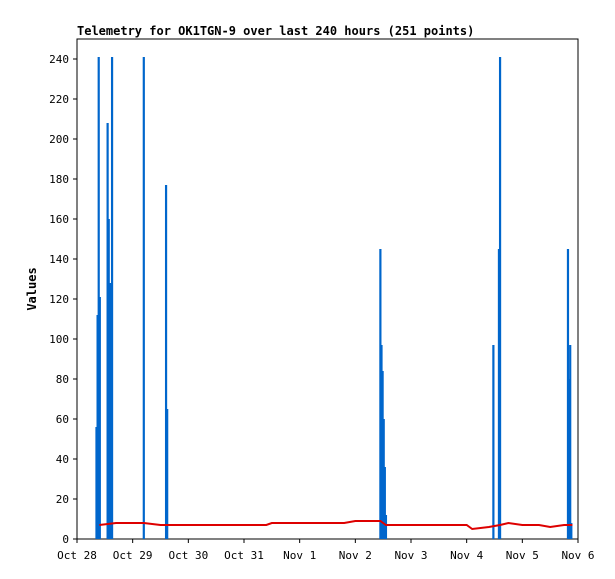 The image size is (615, 579). What do you see at coordinates (62, 379) in the screenshot?
I see `y-tick-label: 80` at bounding box center [62, 379].